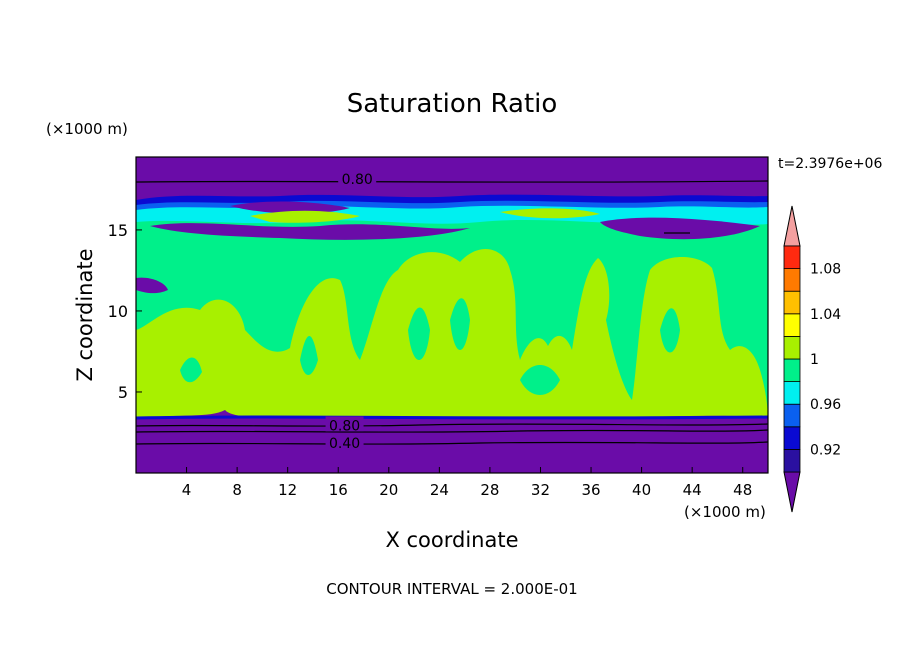 The height and width of the screenshot is (654, 904). Describe the element at coordinates (467, 483) in the screenshot. I see `x-tick-labels: 4 8 12 16 20 24 28 32 36 40 44 48` at that location.